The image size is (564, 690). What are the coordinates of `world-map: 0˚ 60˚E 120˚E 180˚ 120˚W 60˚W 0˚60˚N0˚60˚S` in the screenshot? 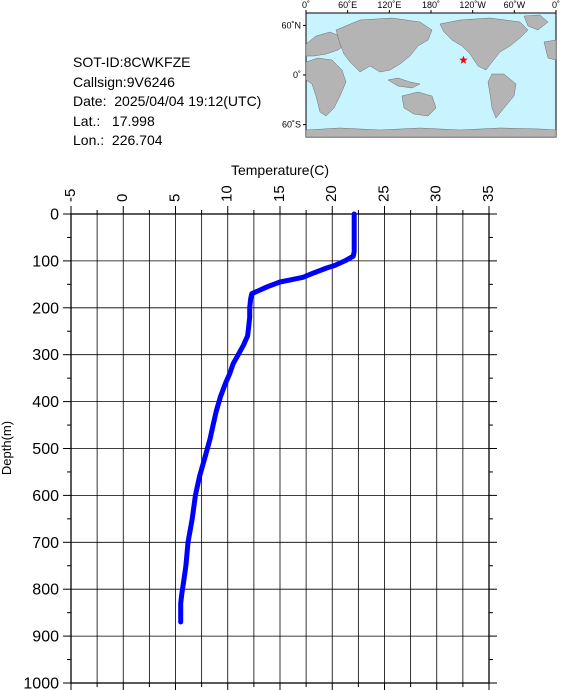 It's located at (420, 69).